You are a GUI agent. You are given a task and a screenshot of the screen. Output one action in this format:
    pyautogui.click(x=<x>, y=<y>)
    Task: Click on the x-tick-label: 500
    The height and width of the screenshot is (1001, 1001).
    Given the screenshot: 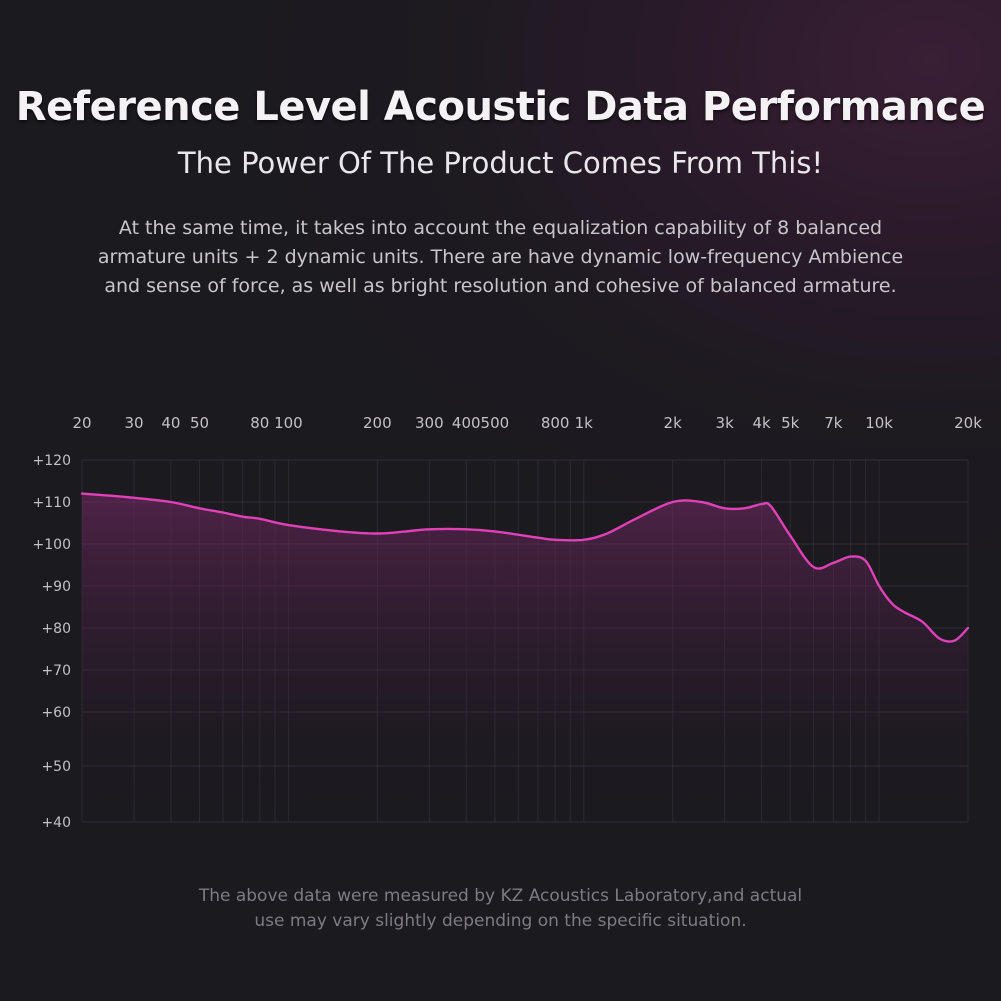 What is the action you would take?
    pyautogui.click(x=495, y=423)
    